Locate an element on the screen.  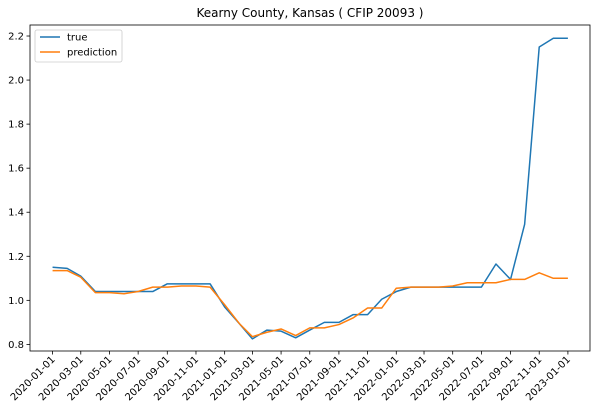
chart-title: Kearny County, Kansas ( CFIP 20093 ) is located at coordinates (310, 13).